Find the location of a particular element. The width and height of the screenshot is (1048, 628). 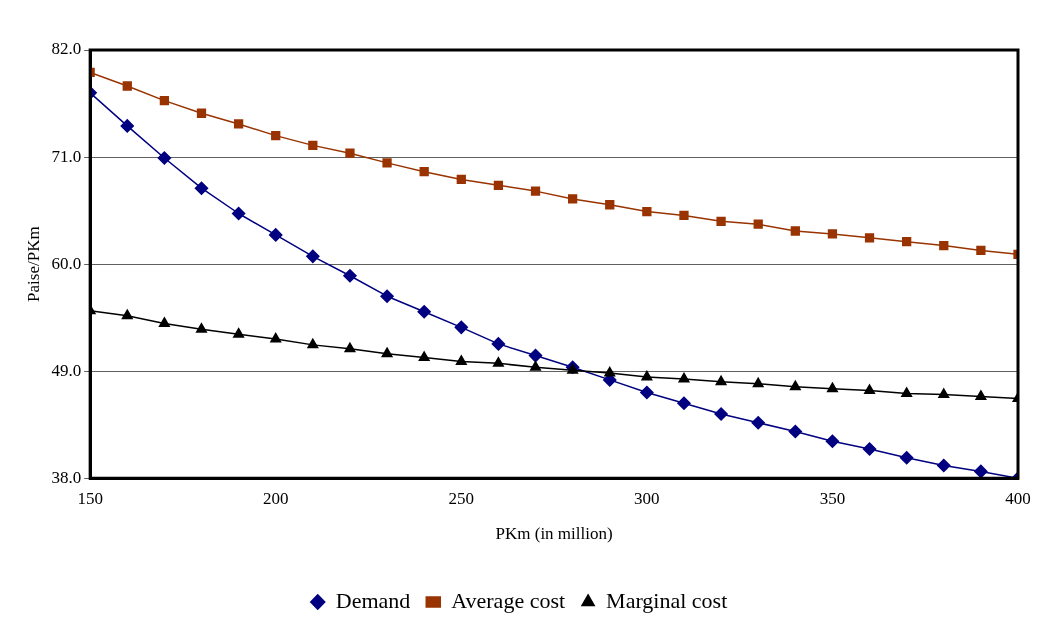

y-tick-label: 71.0 is located at coordinates (66, 156).